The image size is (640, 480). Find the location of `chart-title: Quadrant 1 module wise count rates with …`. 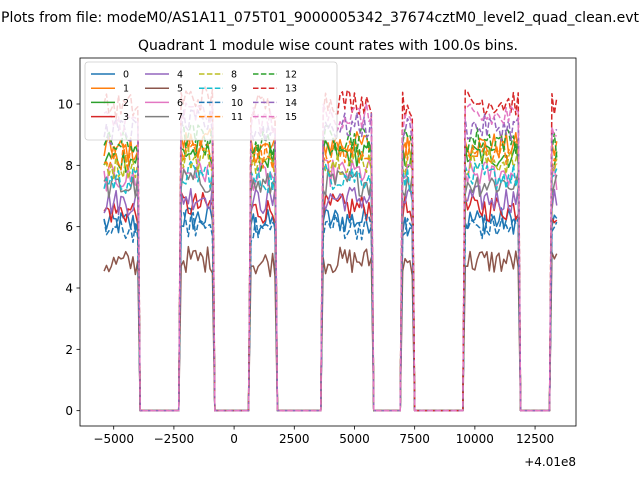

chart-title: Quadrant 1 module wise count rates with … is located at coordinates (328, 46).